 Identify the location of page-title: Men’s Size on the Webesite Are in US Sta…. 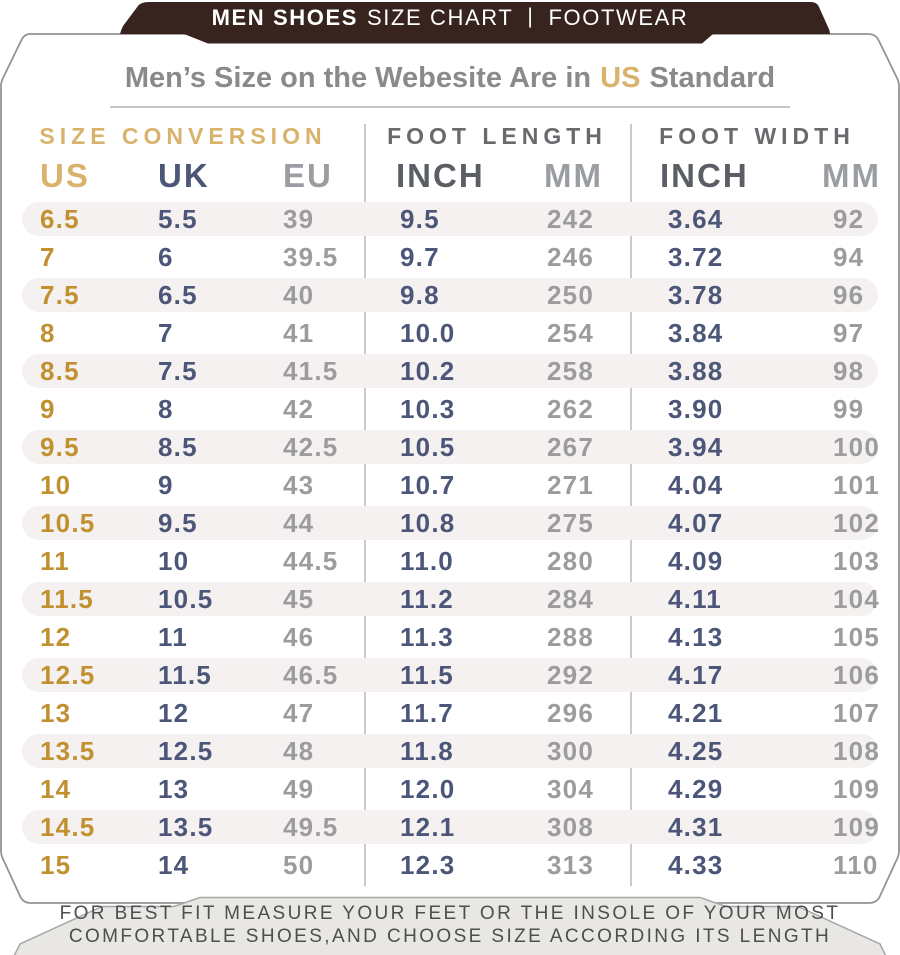
(450, 78).